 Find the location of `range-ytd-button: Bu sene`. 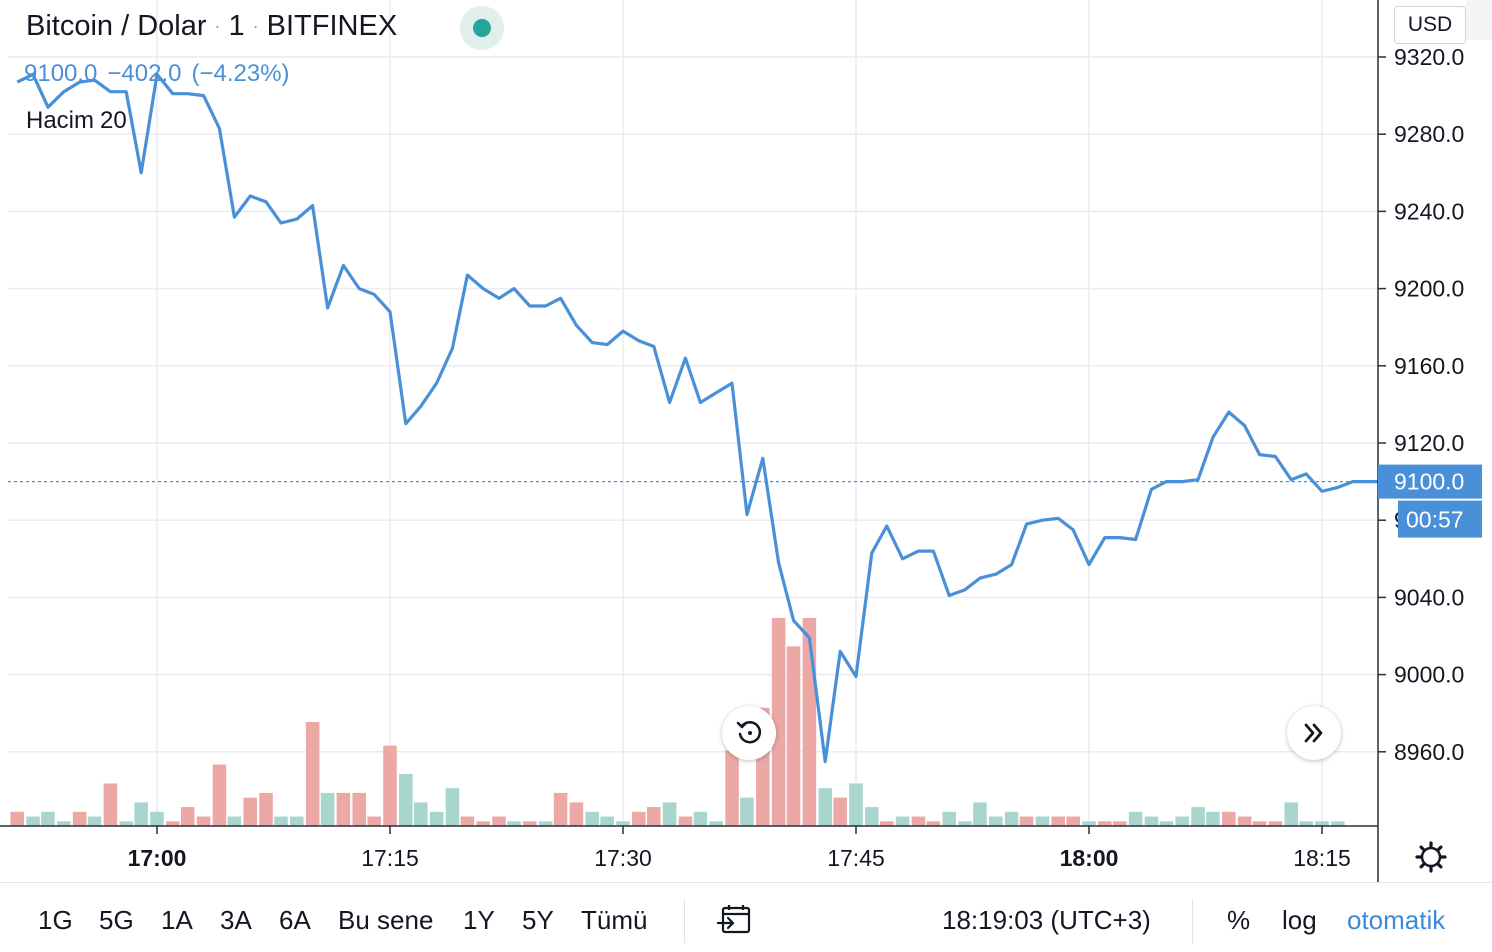

range-ytd-button: Bu sene is located at coordinates (386, 920).